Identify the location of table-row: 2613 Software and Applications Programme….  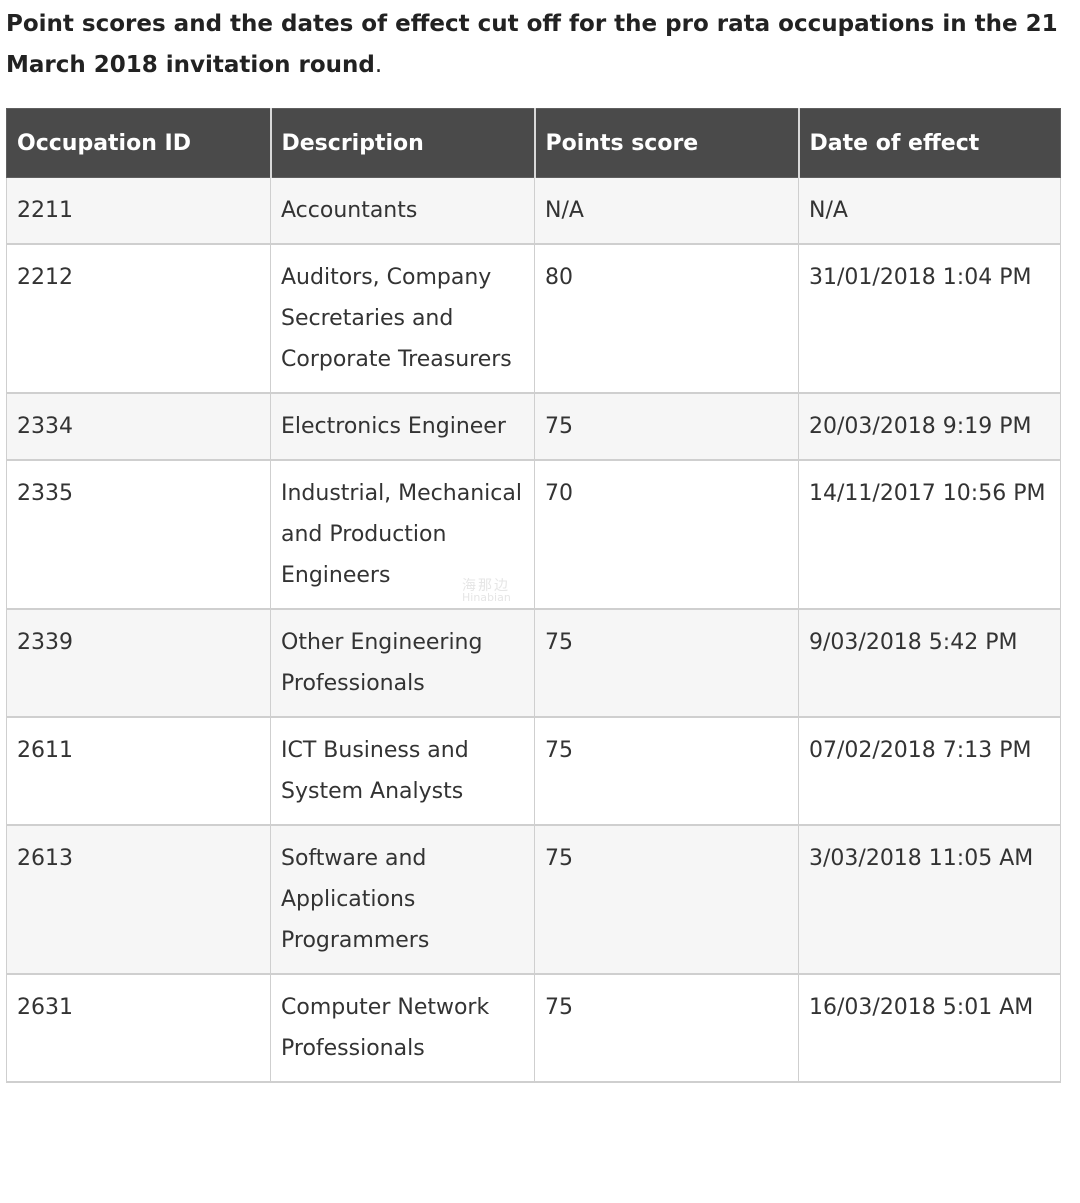
(533, 899).